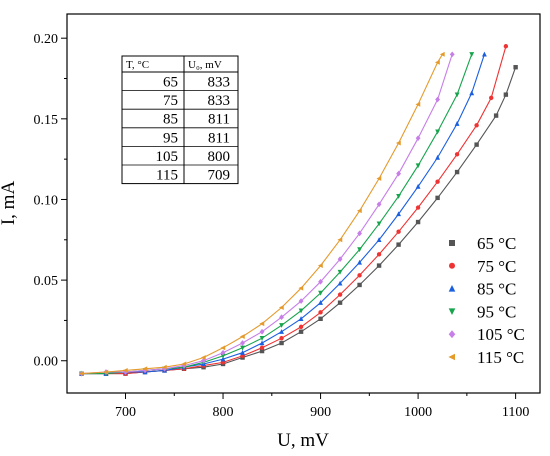 Image resolution: width=550 pixels, height=456 pixels. I want to click on y-axis-label: I, mA, so click(9, 203).